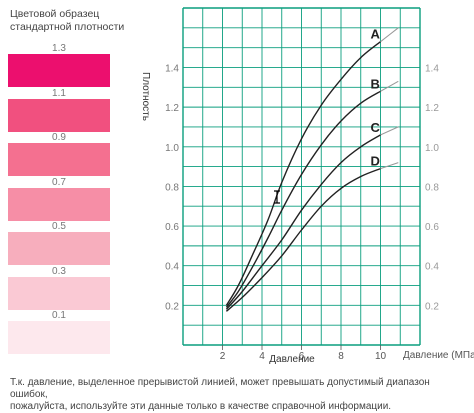 This screenshot has width=474, height=413. I want to click on y-tick-label-right: 1.0, so click(432, 148).